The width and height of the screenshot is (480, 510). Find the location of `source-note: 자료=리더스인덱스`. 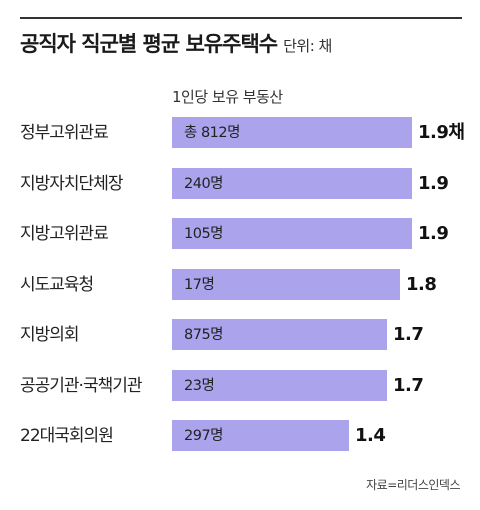

source-note: 자료=리더스인덱스 is located at coordinates (413, 485).